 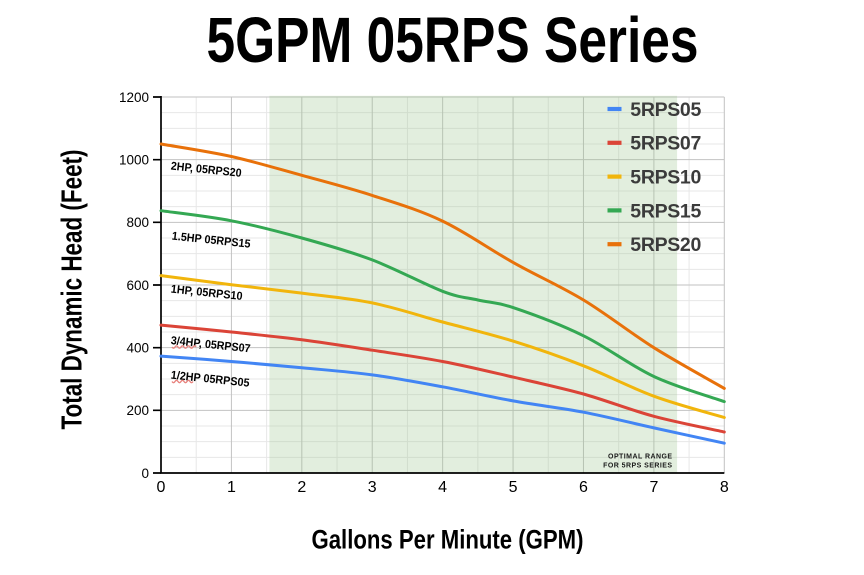 I want to click on svg-text: 8, so click(x=724, y=487).